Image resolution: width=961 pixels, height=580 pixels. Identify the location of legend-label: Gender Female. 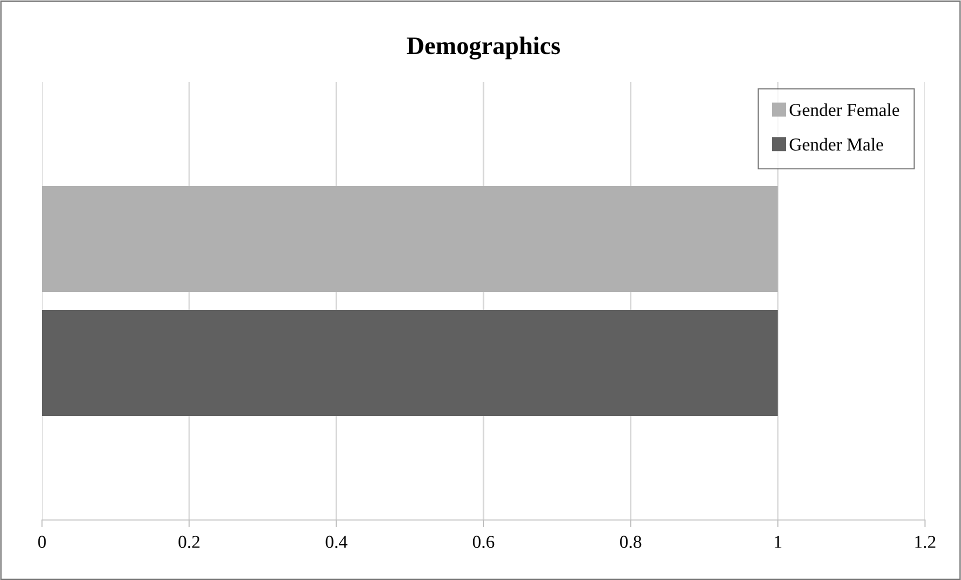
(845, 109).